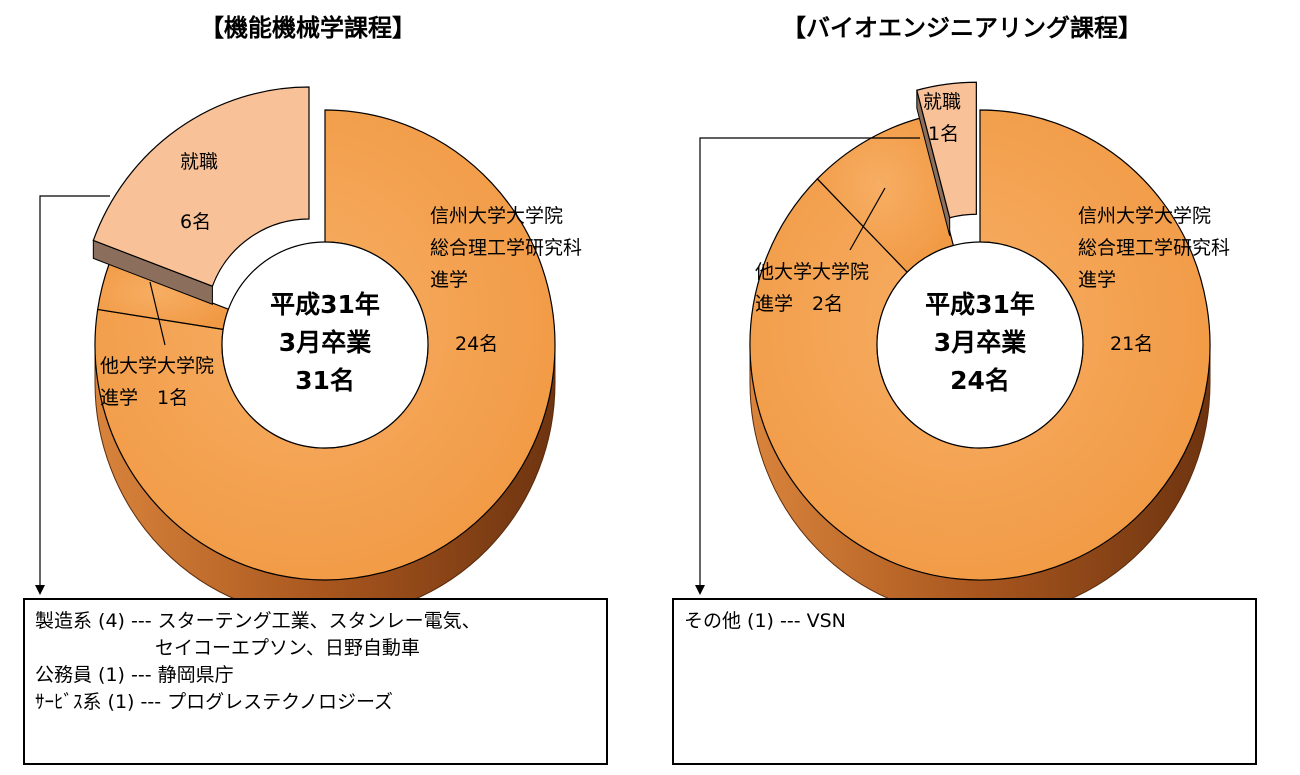 The height and width of the screenshot is (775, 1300). What do you see at coordinates (765, 621) in the screenshot?
I see `note-line: その他 (1) --- VSN` at bounding box center [765, 621].